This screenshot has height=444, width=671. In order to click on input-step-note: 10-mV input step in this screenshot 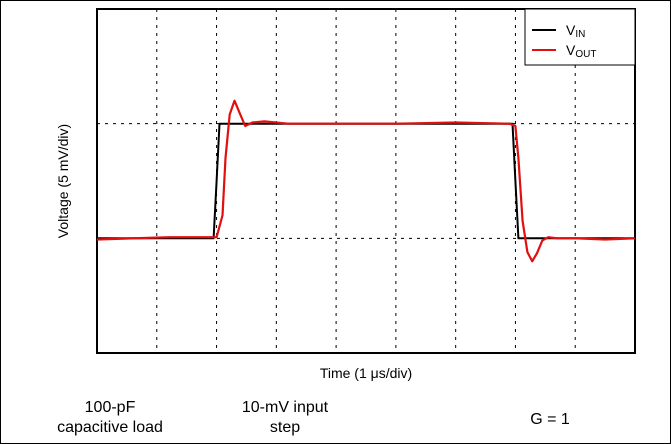, I will do `click(285, 418)`.